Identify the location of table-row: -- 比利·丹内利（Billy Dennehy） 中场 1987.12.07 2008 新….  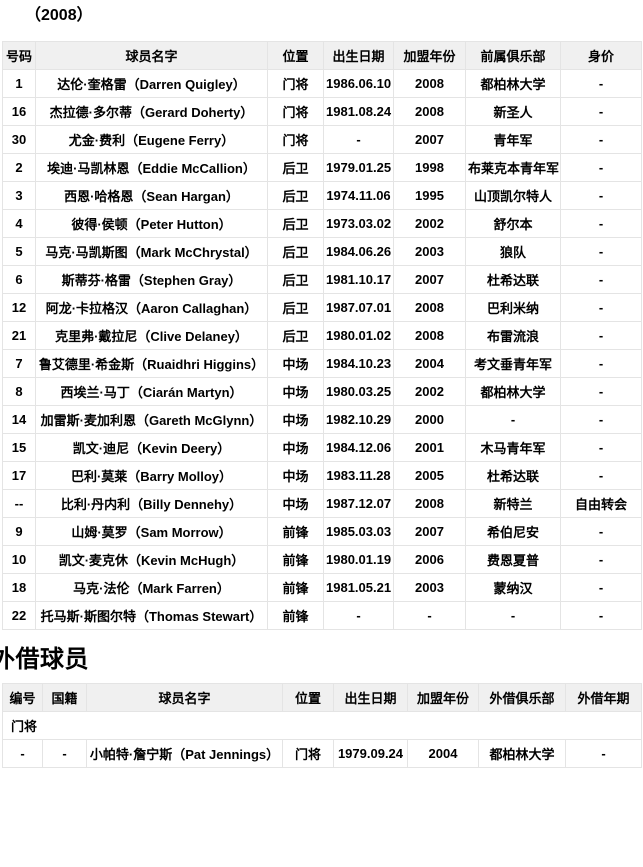
(322, 503).